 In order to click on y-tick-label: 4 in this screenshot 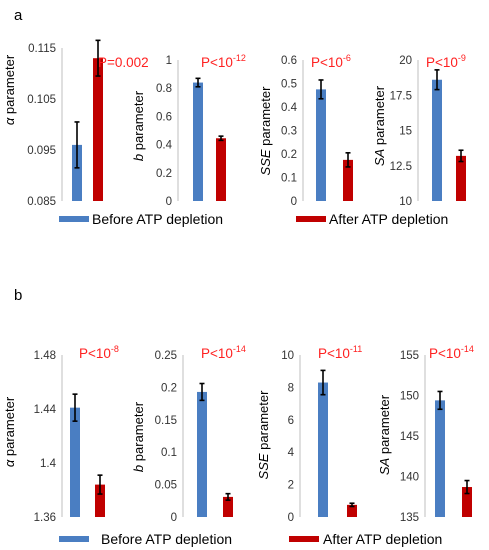, I will do `click(291, 453)`.